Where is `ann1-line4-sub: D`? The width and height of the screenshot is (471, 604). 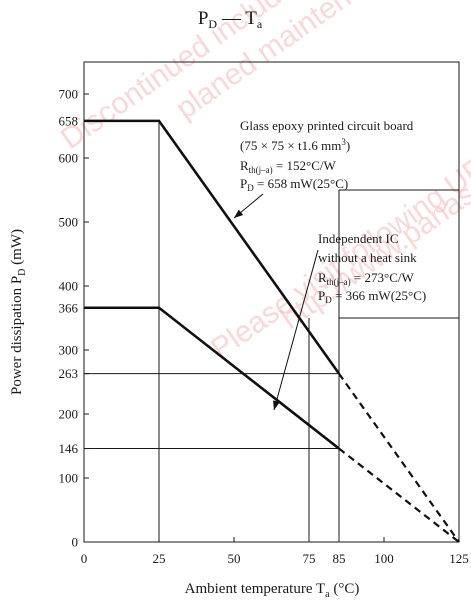 ann1-line4-sub: D is located at coordinates (250, 188).